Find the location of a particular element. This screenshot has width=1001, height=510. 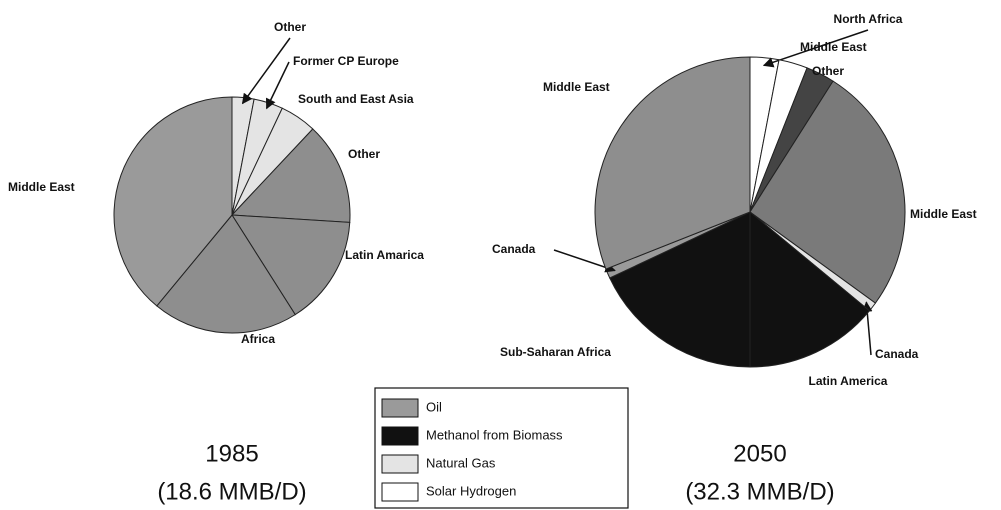

legend-label: Natural Gas is located at coordinates (461, 462).